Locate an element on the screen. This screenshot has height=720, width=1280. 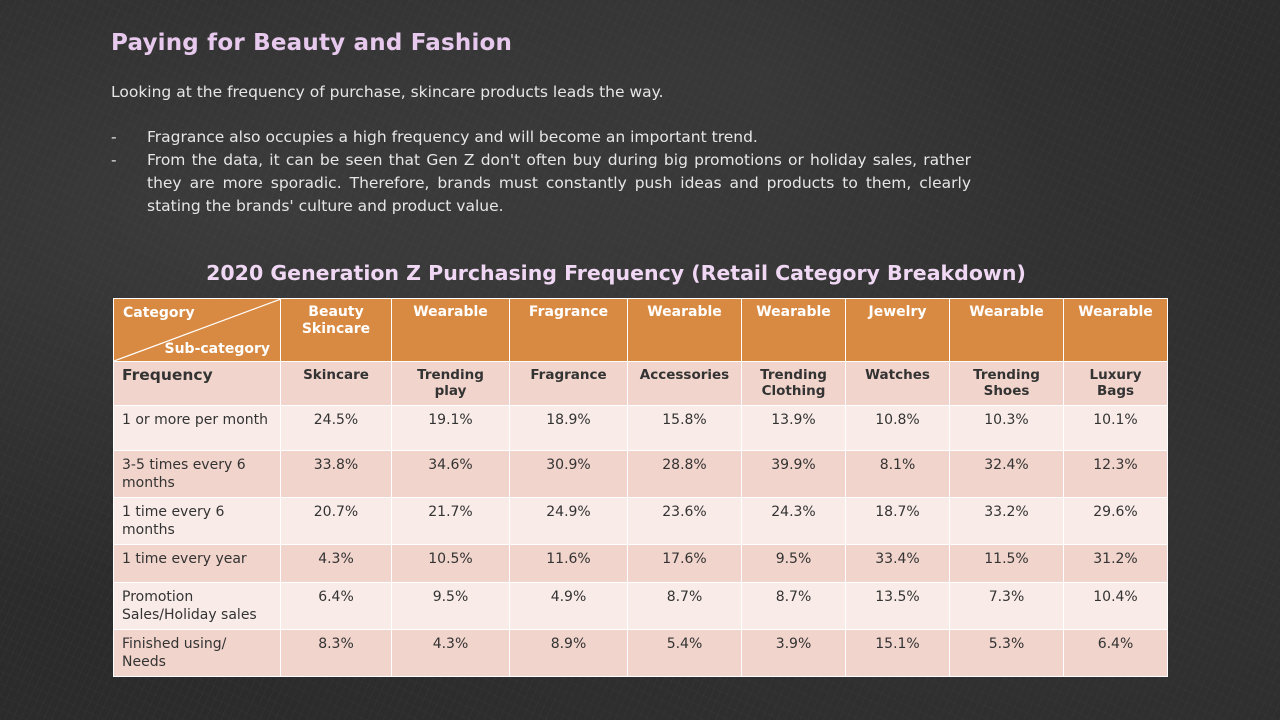
row-label-cell: 1 time every 6 months is located at coordinates (197, 521).